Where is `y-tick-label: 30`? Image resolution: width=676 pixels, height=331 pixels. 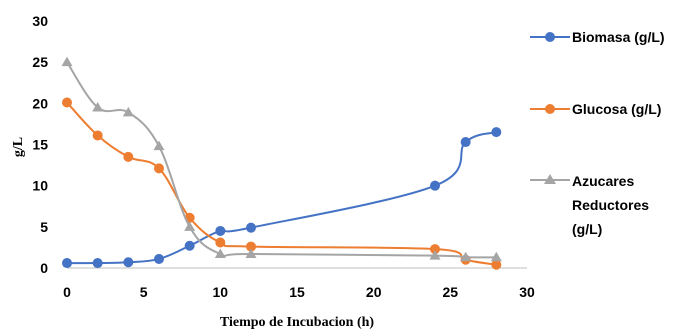 y-tick-label: 30 is located at coordinates (40, 21).